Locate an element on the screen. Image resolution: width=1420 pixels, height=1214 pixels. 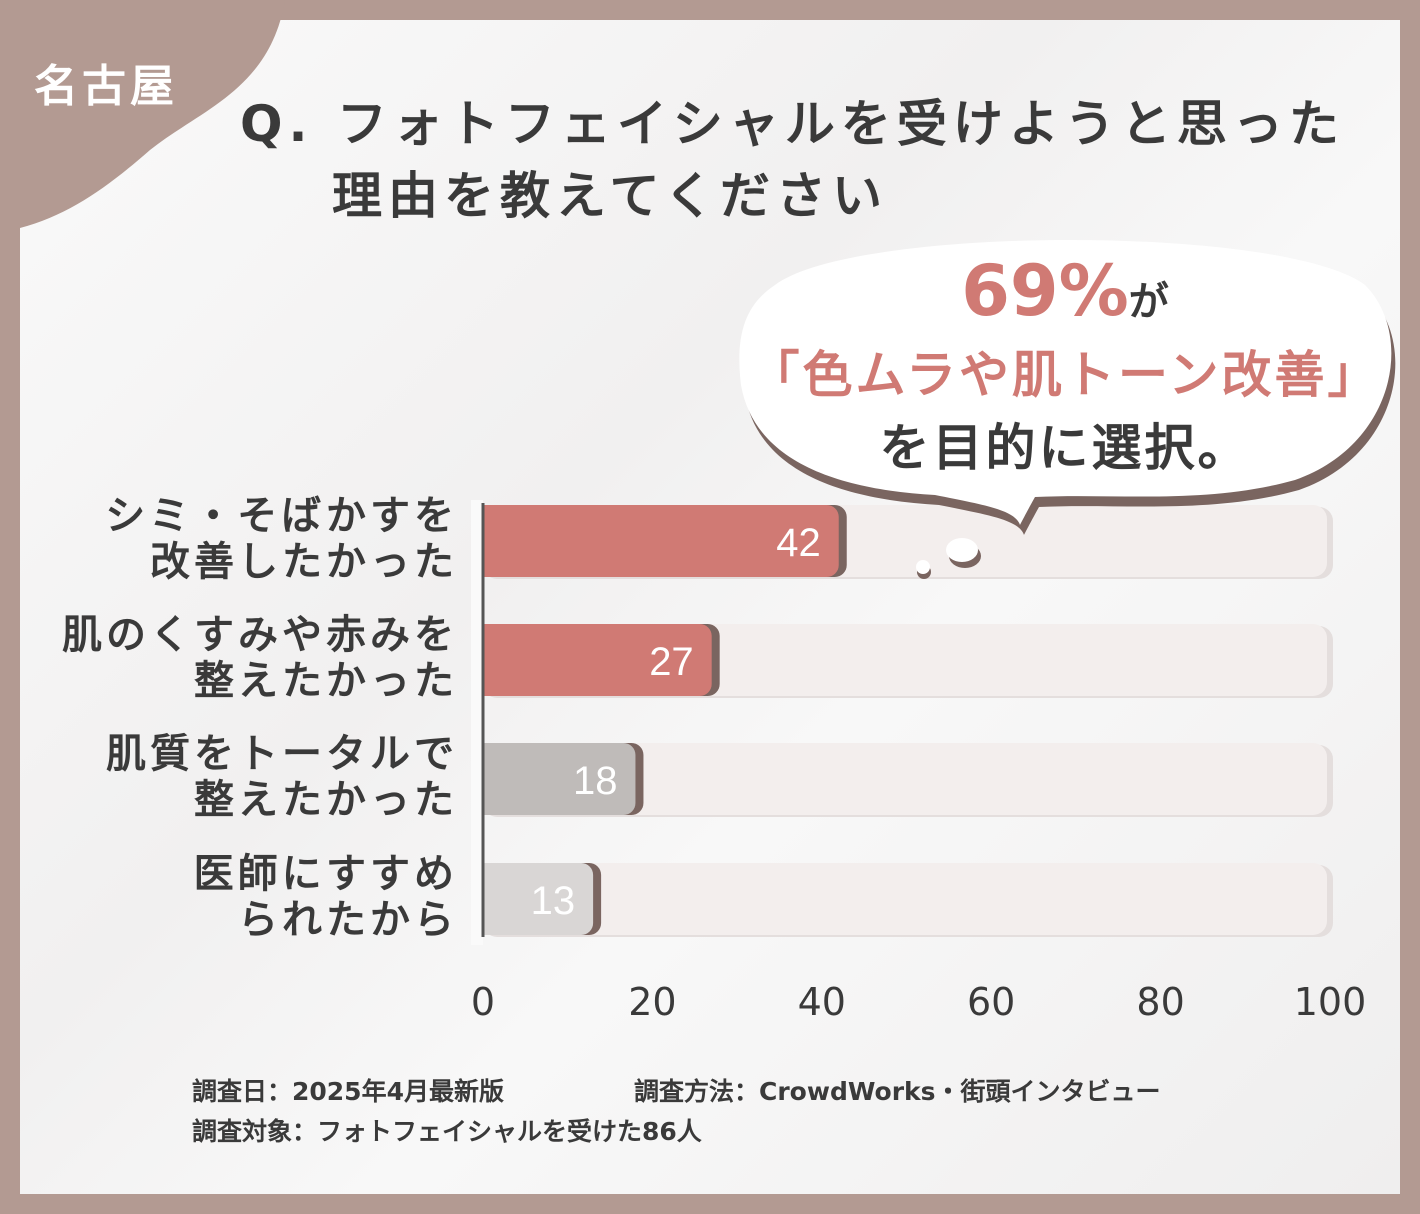
x-tick-label: 0 is located at coordinates (483, 1002).